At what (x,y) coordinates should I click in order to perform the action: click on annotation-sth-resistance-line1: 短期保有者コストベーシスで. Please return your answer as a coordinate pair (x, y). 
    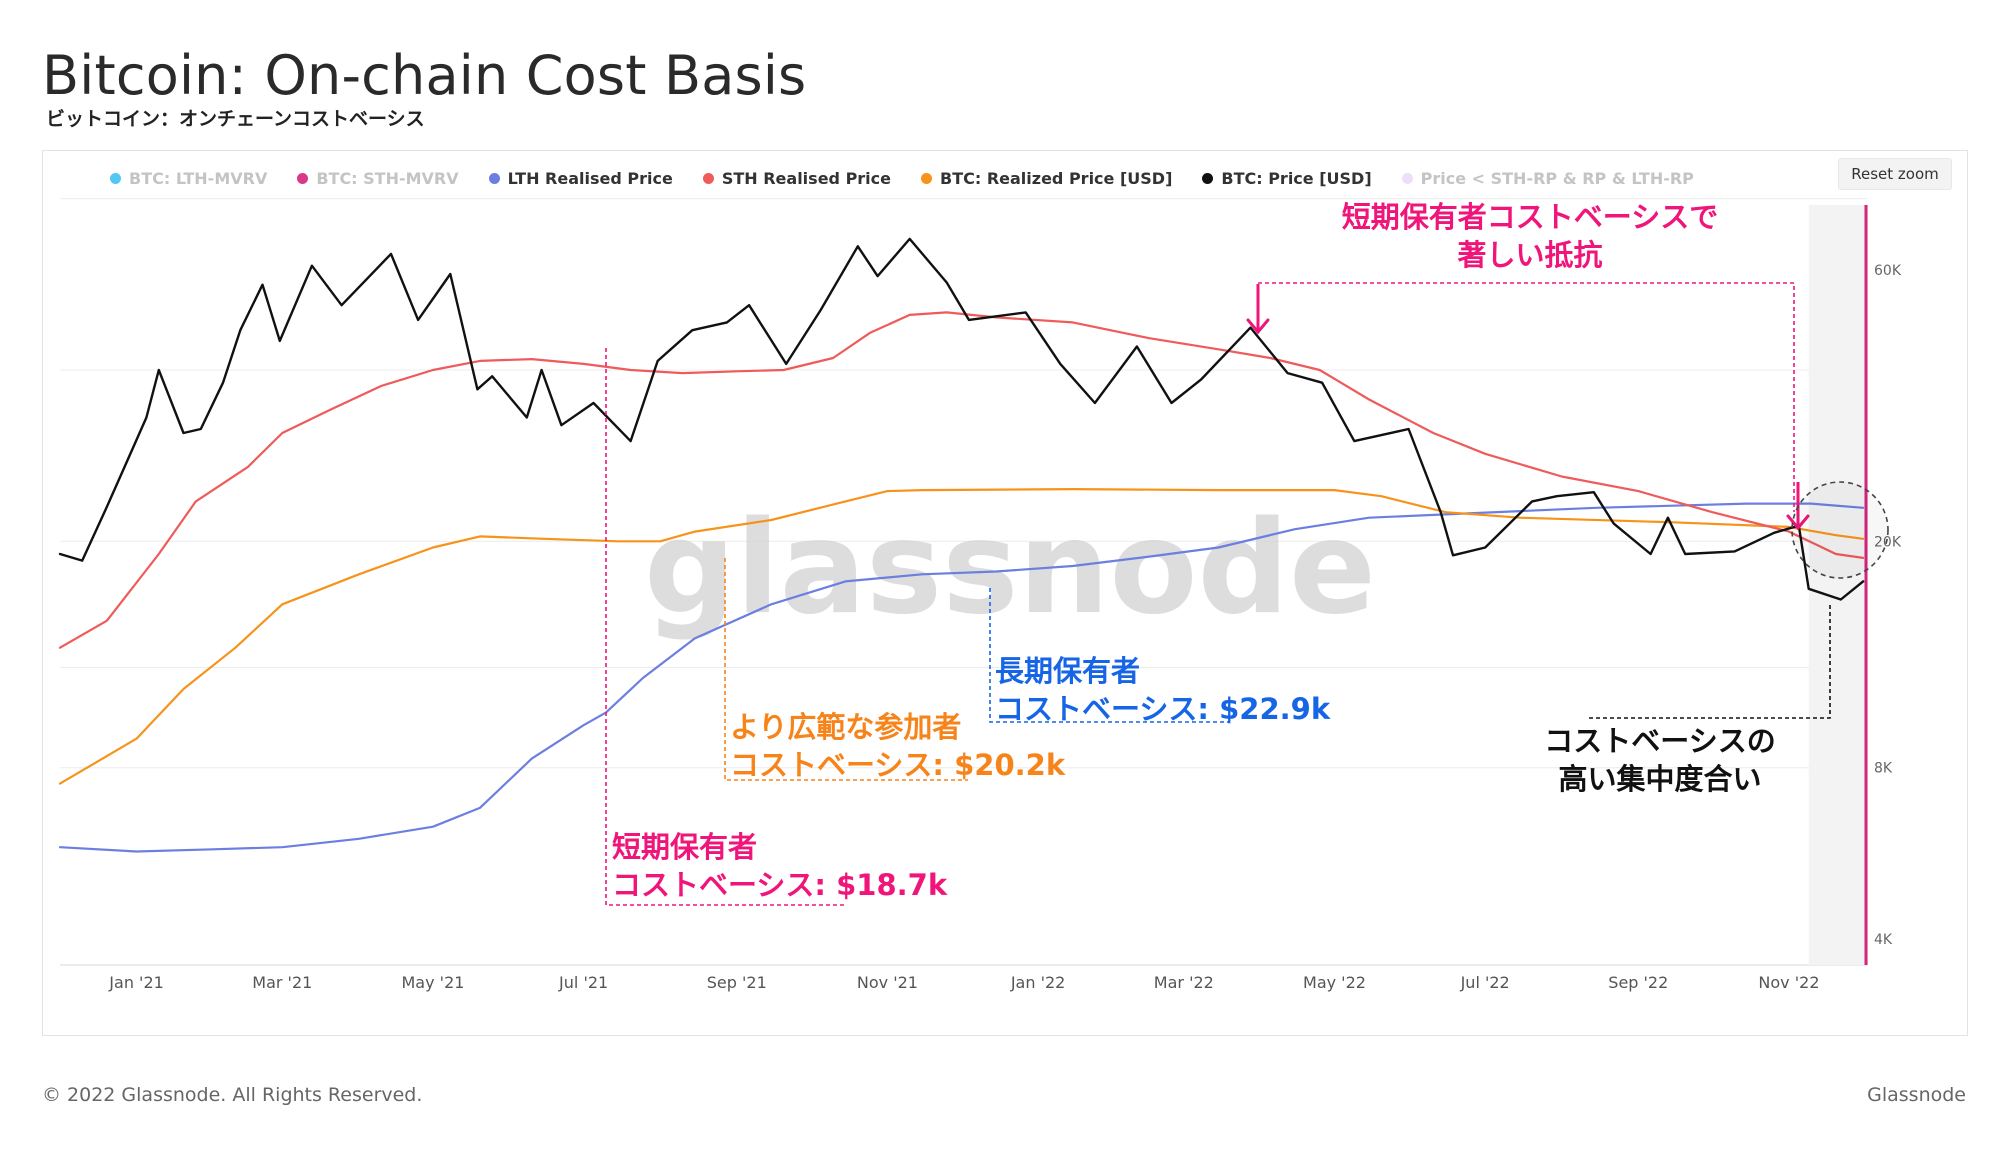
    Looking at the image, I should click on (1530, 217).